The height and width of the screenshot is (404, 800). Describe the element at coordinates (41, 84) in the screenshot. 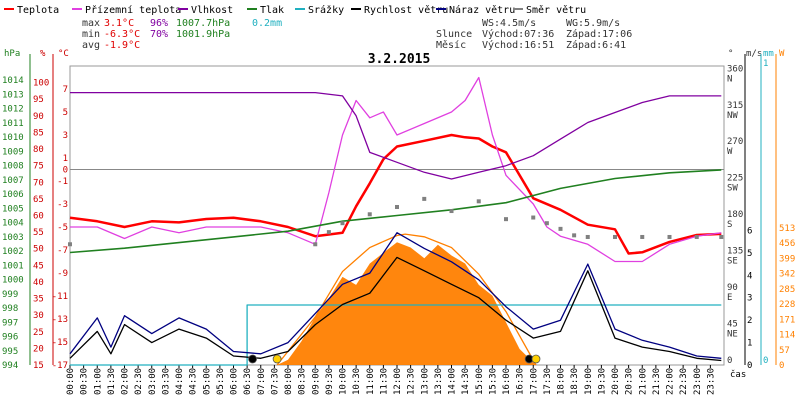

I see `humidity-tick-17: 100` at that location.